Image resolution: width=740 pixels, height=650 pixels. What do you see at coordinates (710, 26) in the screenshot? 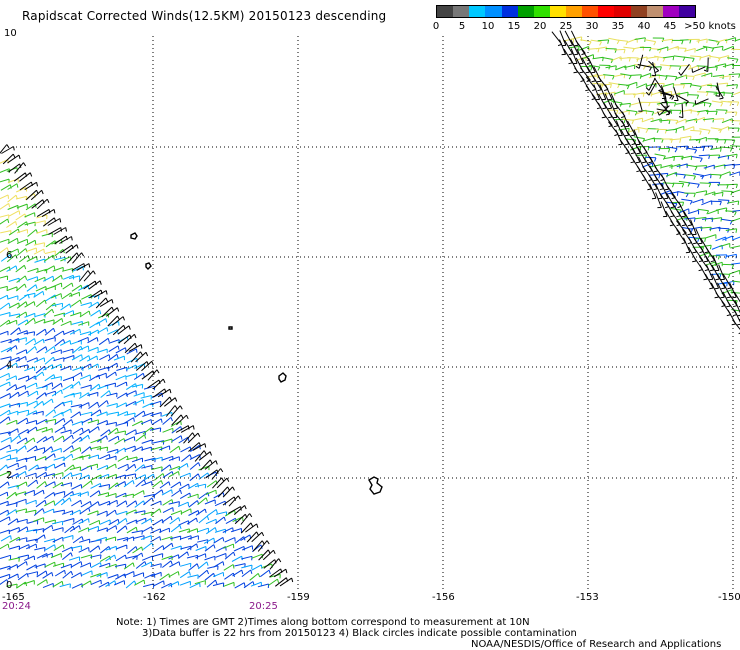
I see `legend-label-50-knots: >50 knots` at bounding box center [710, 26].